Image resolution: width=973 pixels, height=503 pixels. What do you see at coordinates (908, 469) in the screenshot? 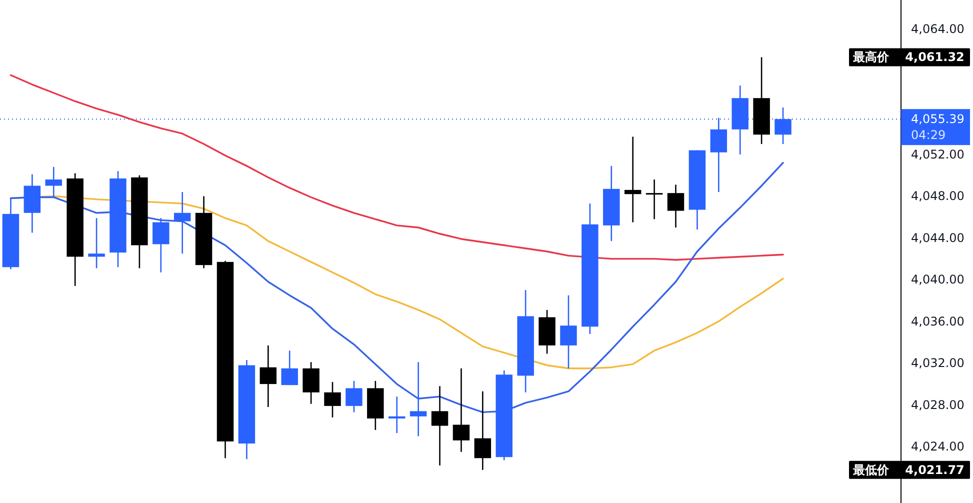
I see `annotation: 最低价 4,021.77` at bounding box center [908, 469].